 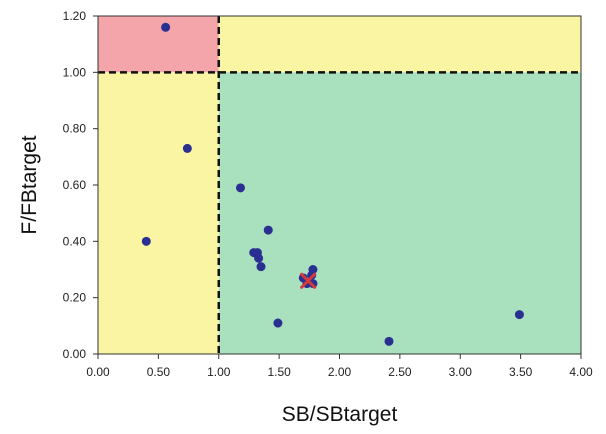 What do you see at coordinates (29, 184) in the screenshot?
I see `y-axis-title: F/FBtarget` at bounding box center [29, 184].